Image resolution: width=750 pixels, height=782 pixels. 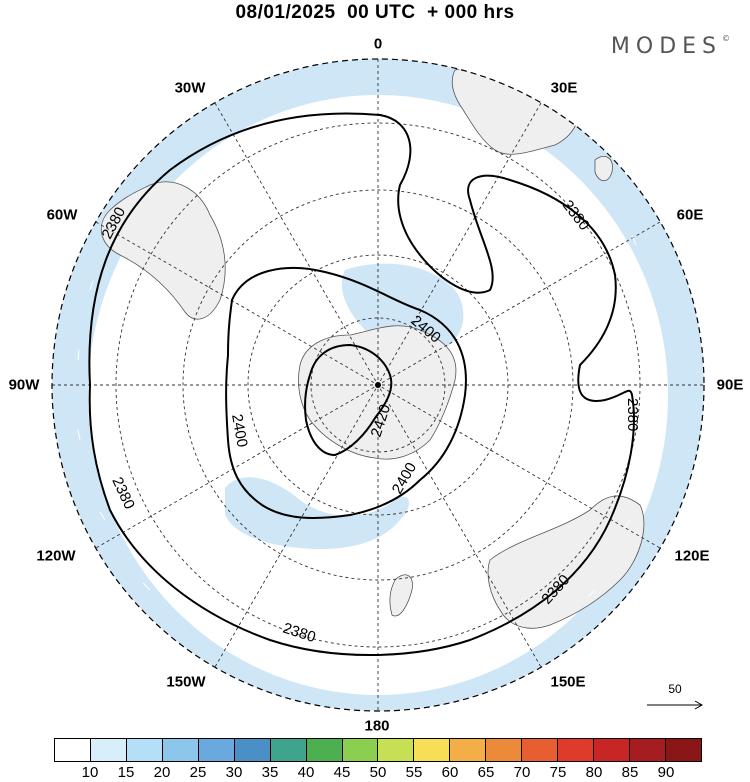 I want to click on colorbar-label: 90, so click(x=666, y=772).